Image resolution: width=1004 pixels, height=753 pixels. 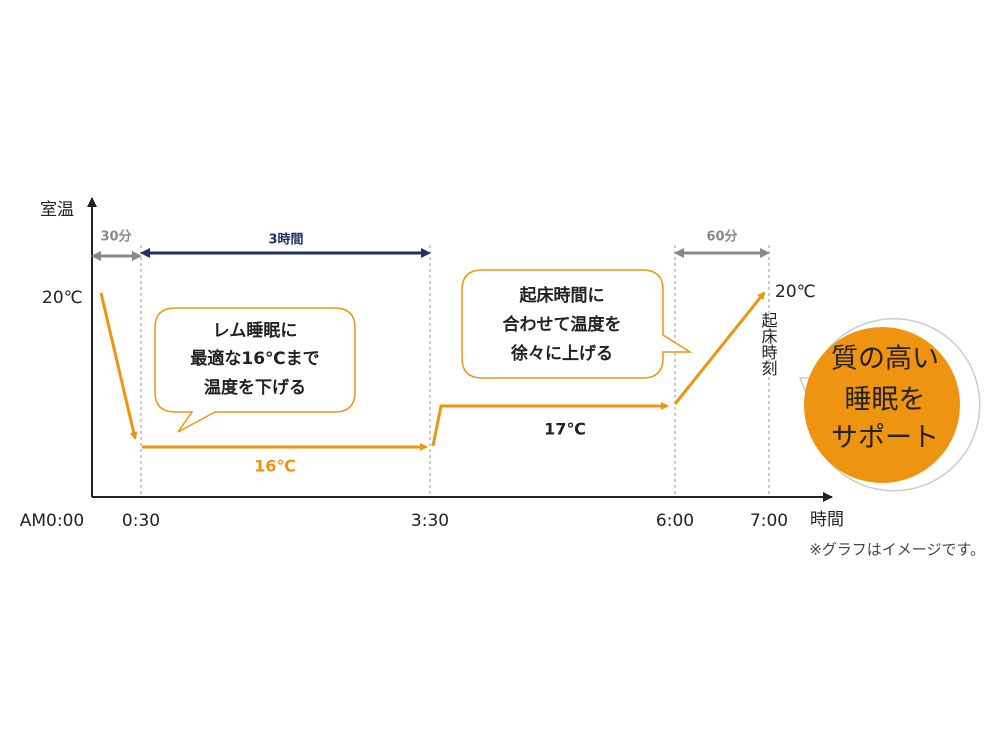 I want to click on bubble-text: 合わせて温度を, so click(x=562, y=324).